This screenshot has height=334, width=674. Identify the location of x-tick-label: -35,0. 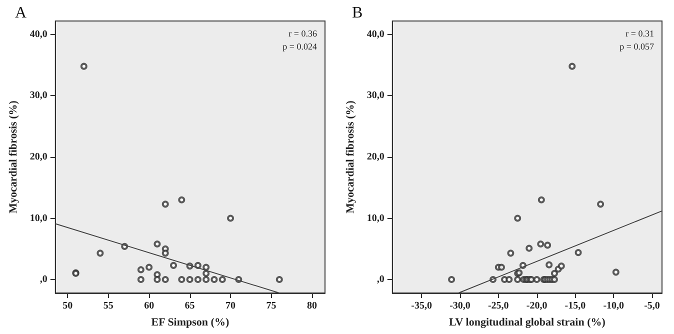
(421, 306).